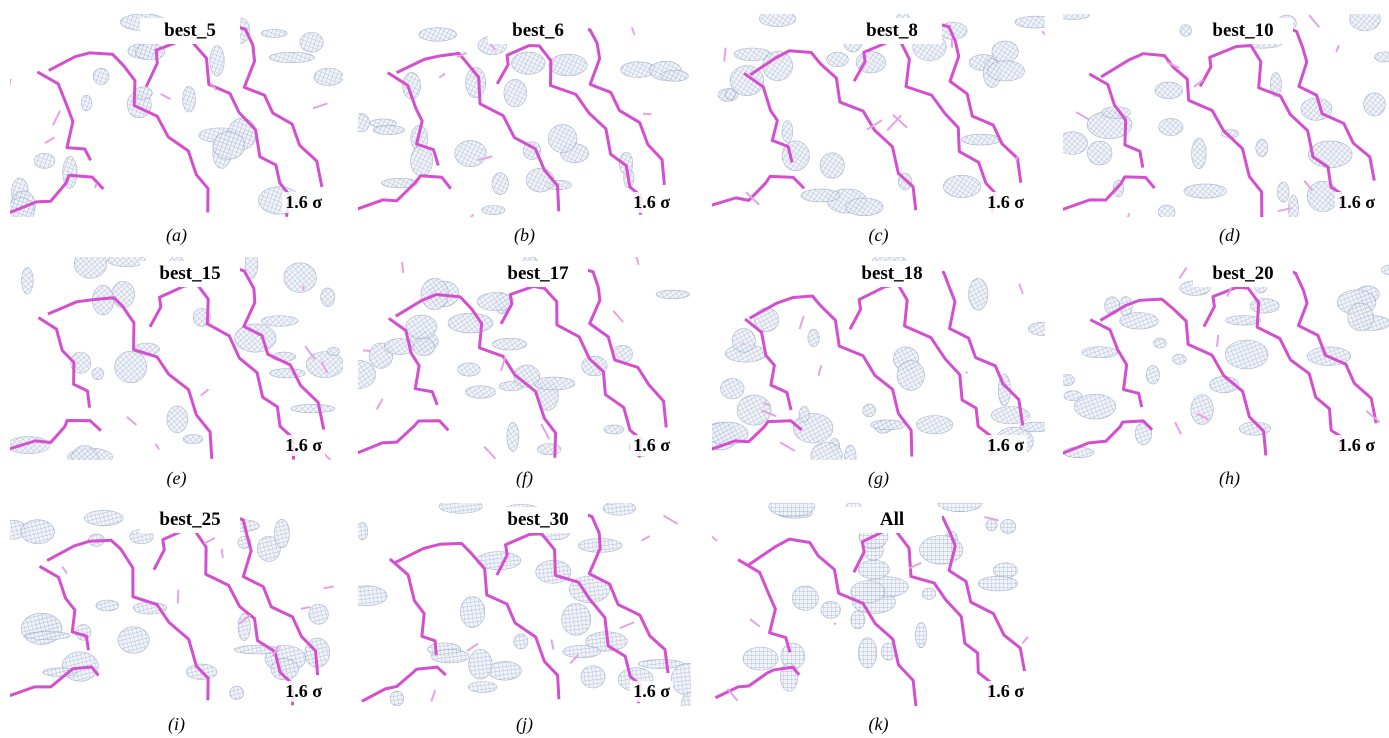 Image resolution: width=1389 pixels, height=738 pixels. Describe the element at coordinates (524, 358) in the screenshot. I see `panel: best_17 1.6 σ` at that location.